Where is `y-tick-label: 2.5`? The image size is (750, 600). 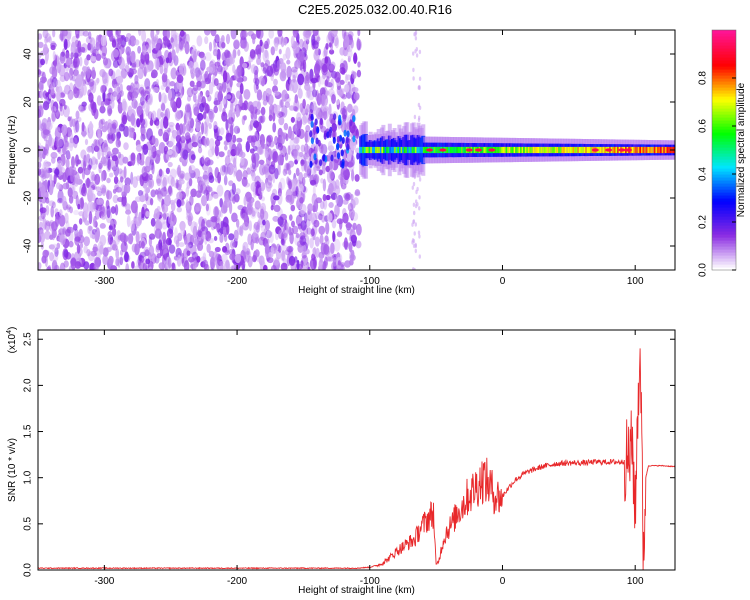 y-tick-label: 2.5 is located at coordinates (28, 339).